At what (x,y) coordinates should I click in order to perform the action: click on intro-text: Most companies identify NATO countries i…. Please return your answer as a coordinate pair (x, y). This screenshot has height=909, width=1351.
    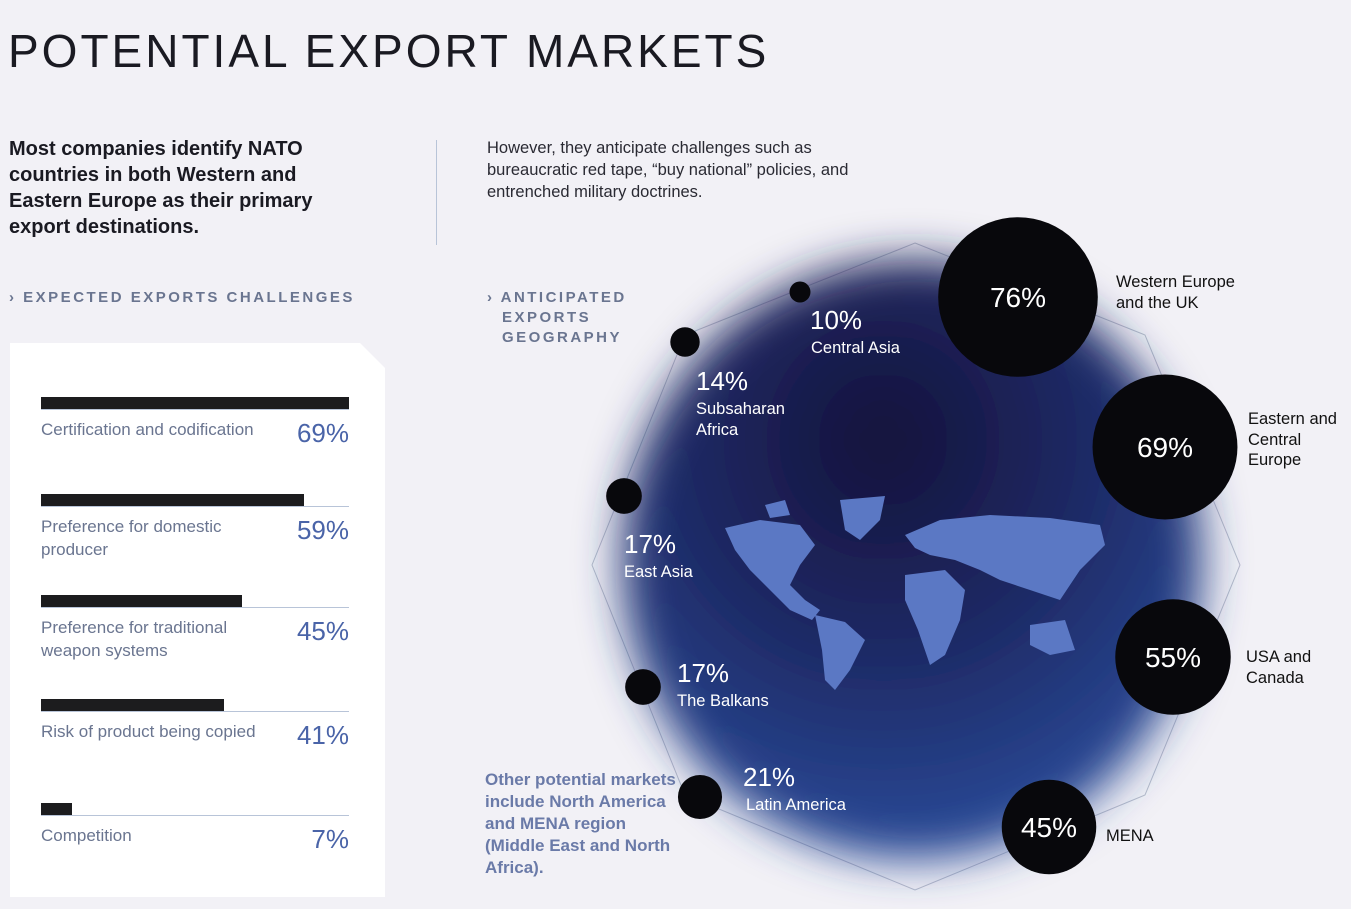
    Looking at the image, I should click on (161, 188).